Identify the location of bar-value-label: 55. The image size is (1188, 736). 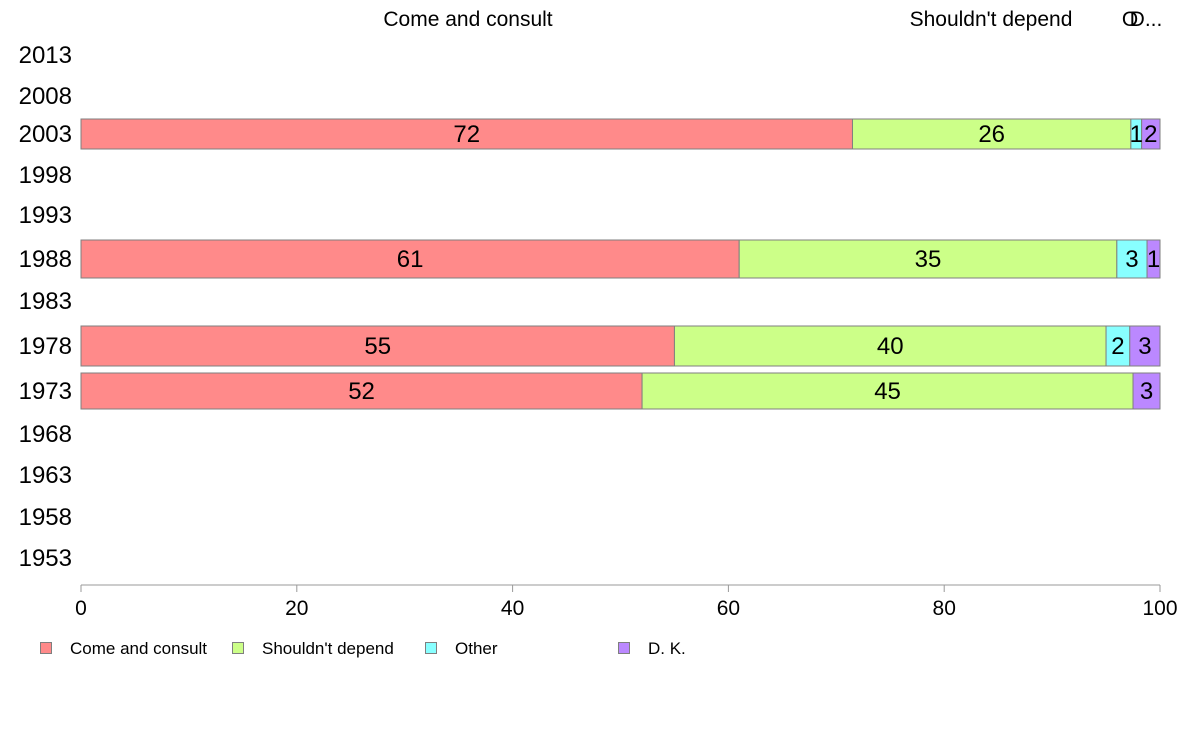
(377, 346).